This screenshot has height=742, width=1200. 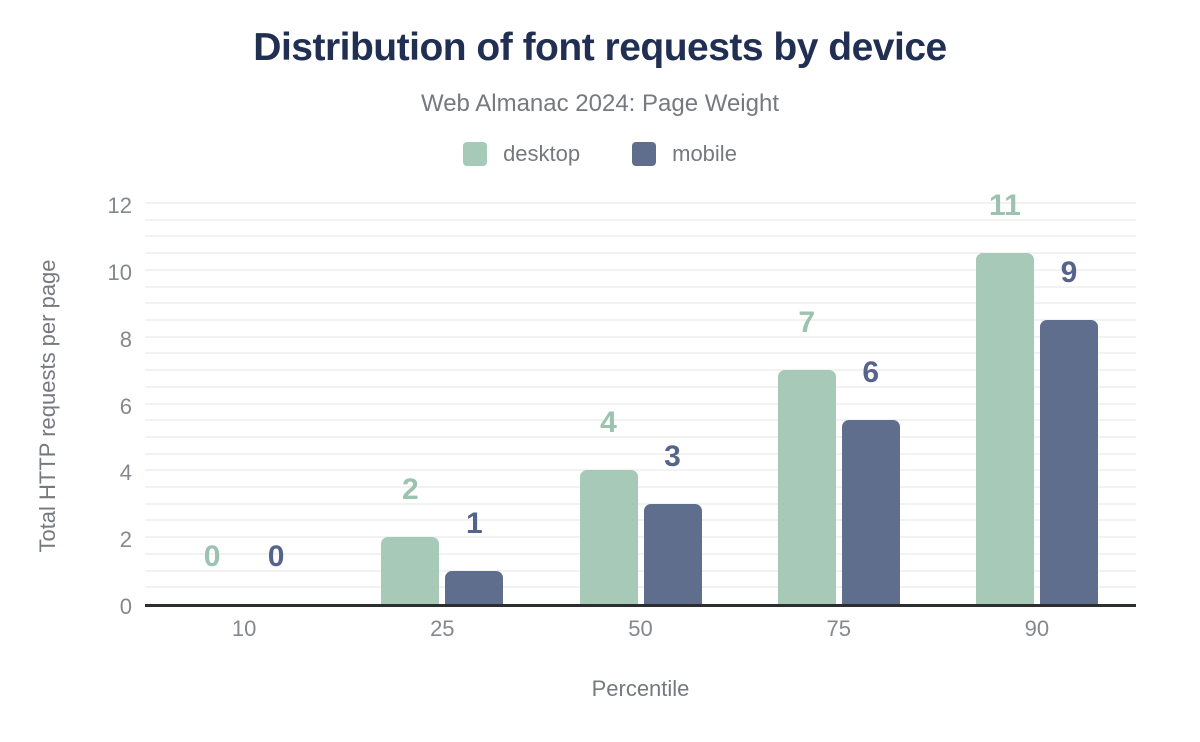 I want to click on x-tick-label: 50, so click(x=640, y=628).